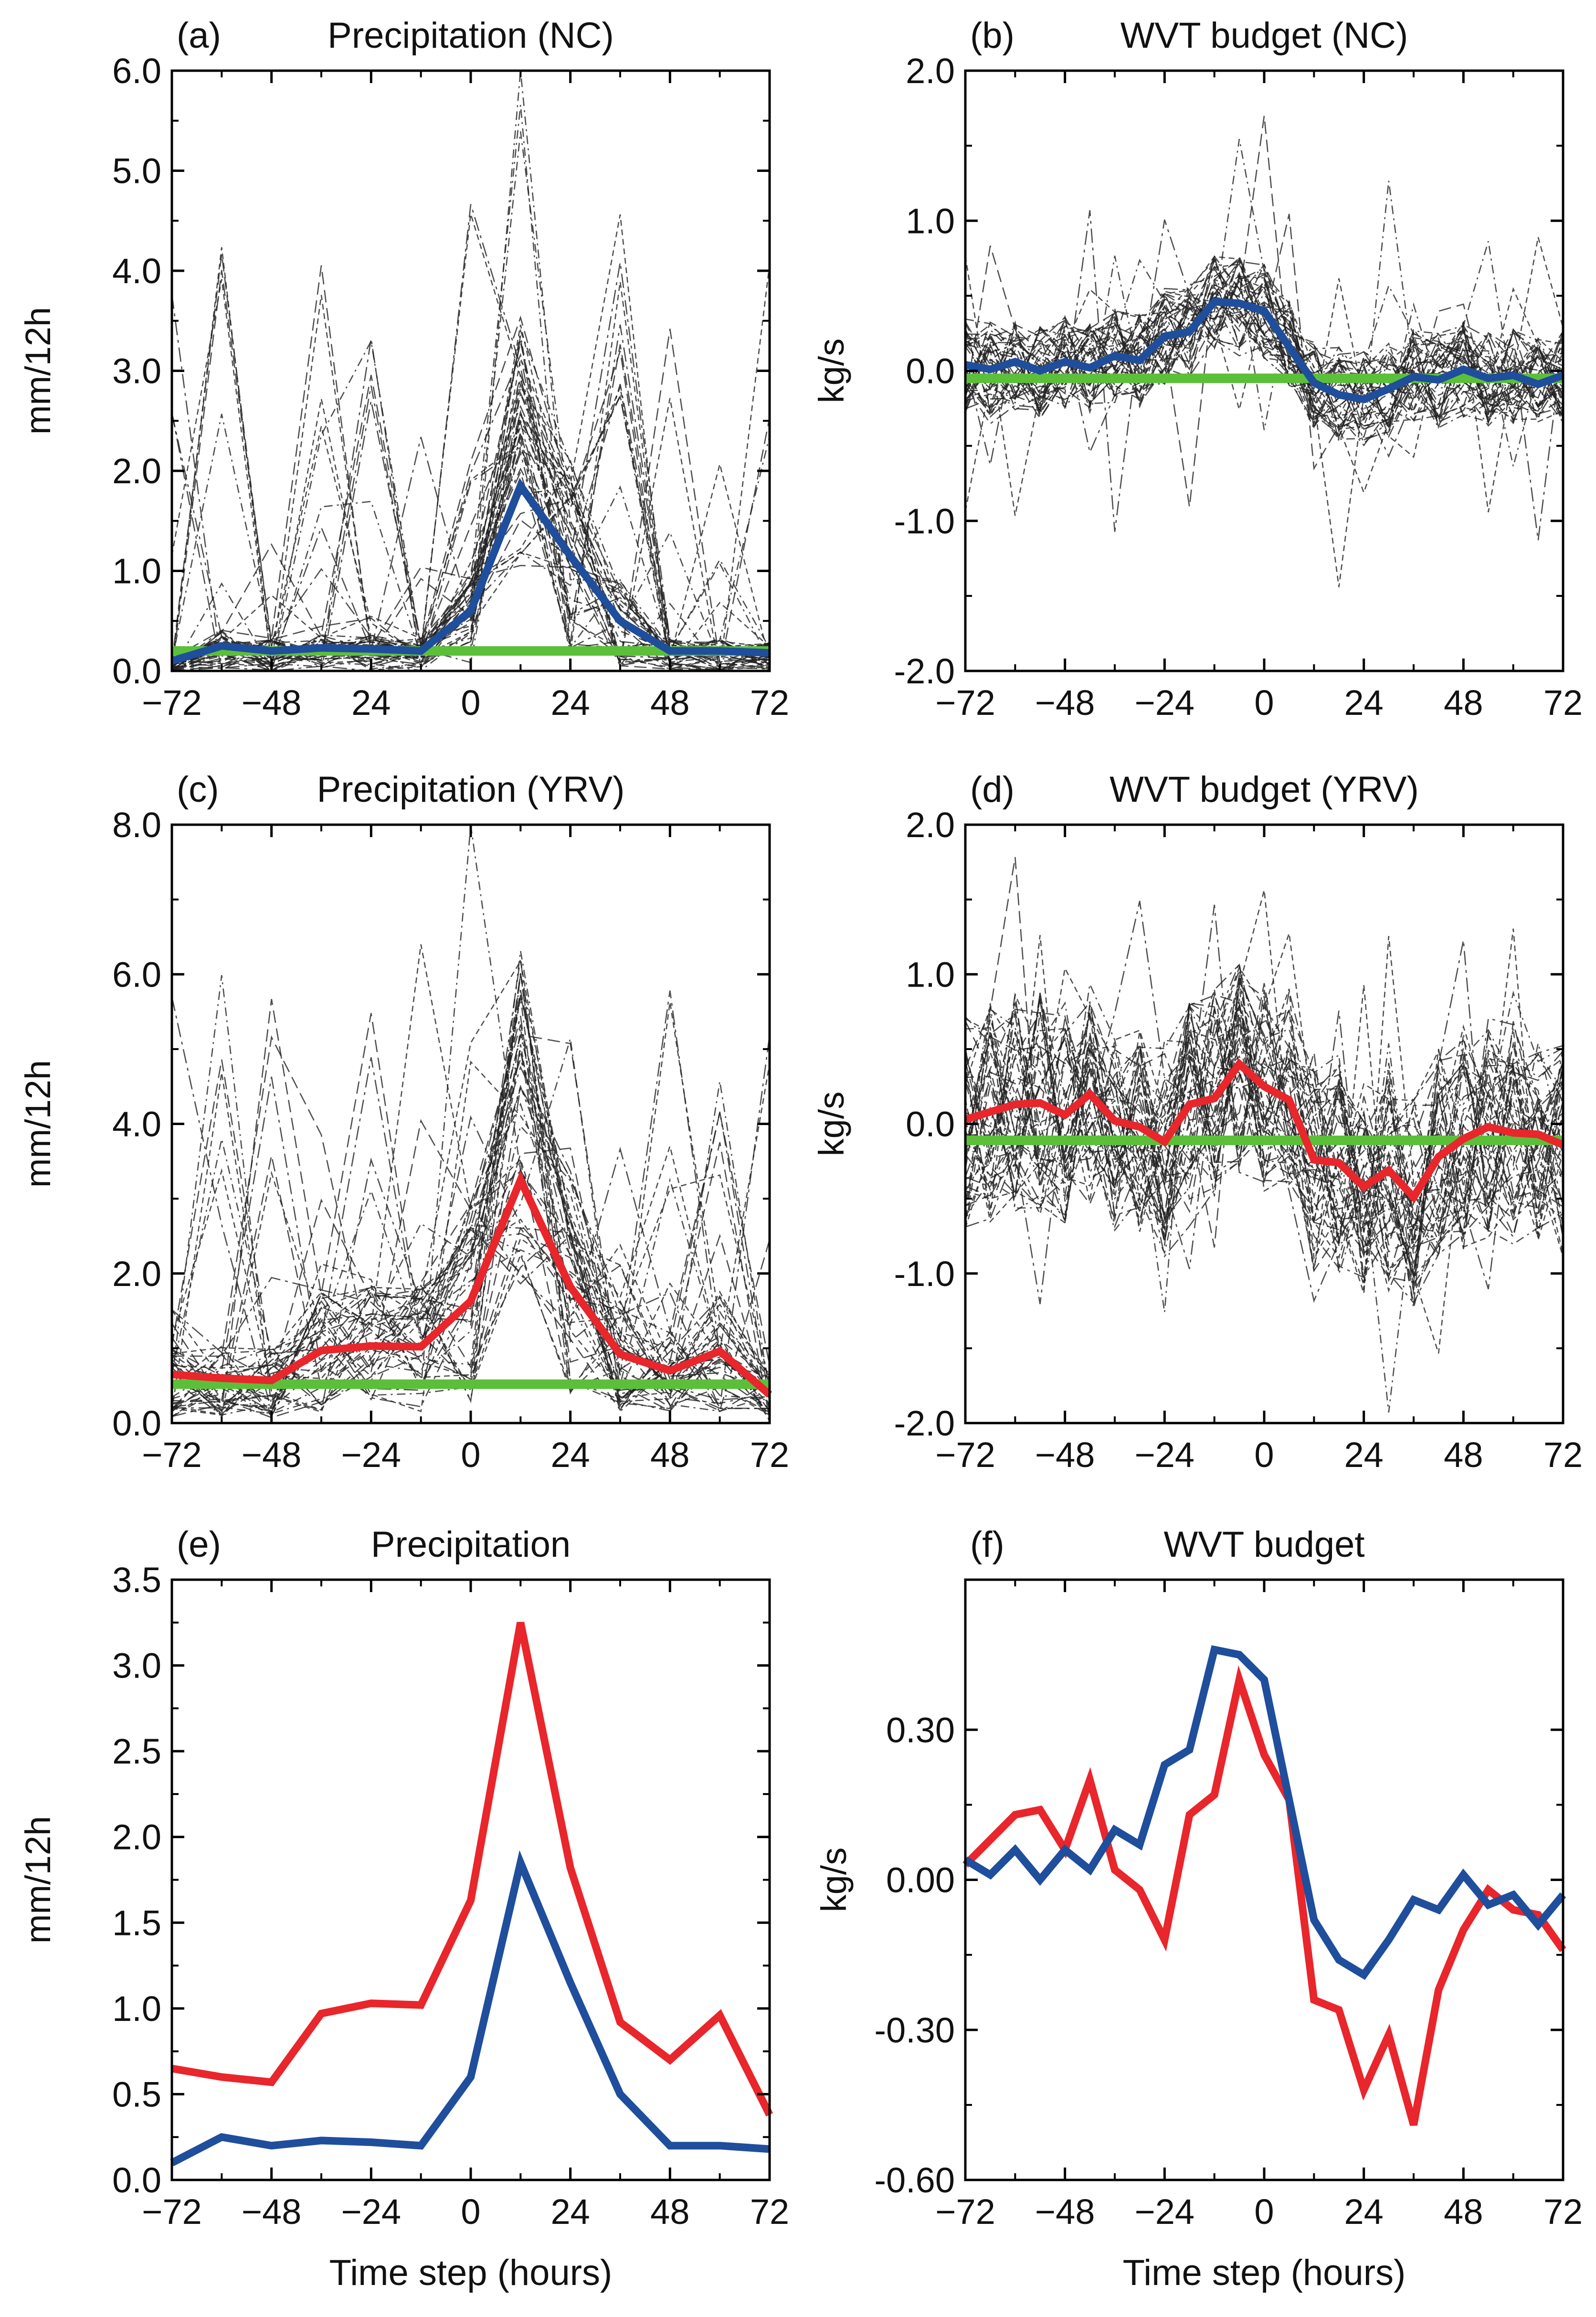 Image resolution: width=1596 pixels, height=2317 pixels. Describe the element at coordinates (1264, 35) in the screenshot. I see `panel-title: WVT budget (NC)` at that location.